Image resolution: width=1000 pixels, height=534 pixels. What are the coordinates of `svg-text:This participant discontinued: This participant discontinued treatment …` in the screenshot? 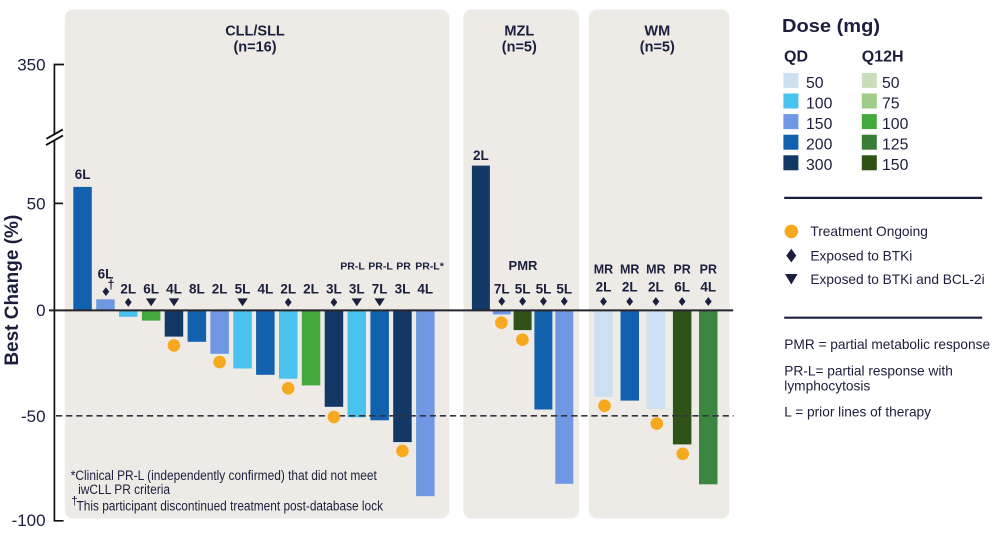 It's located at (230, 506).